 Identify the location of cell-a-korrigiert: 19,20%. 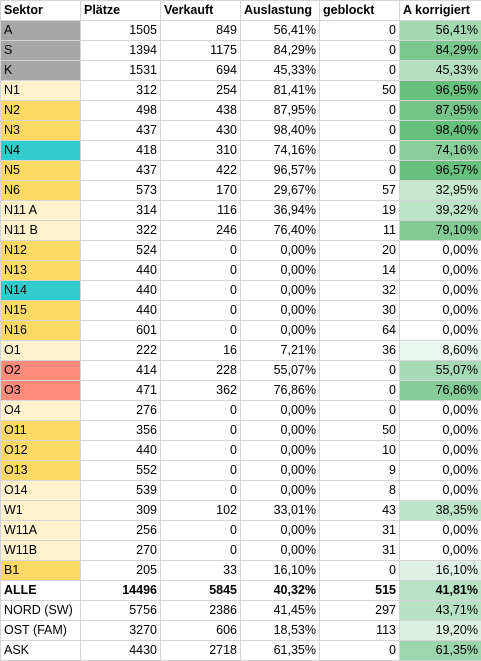
(440, 631).